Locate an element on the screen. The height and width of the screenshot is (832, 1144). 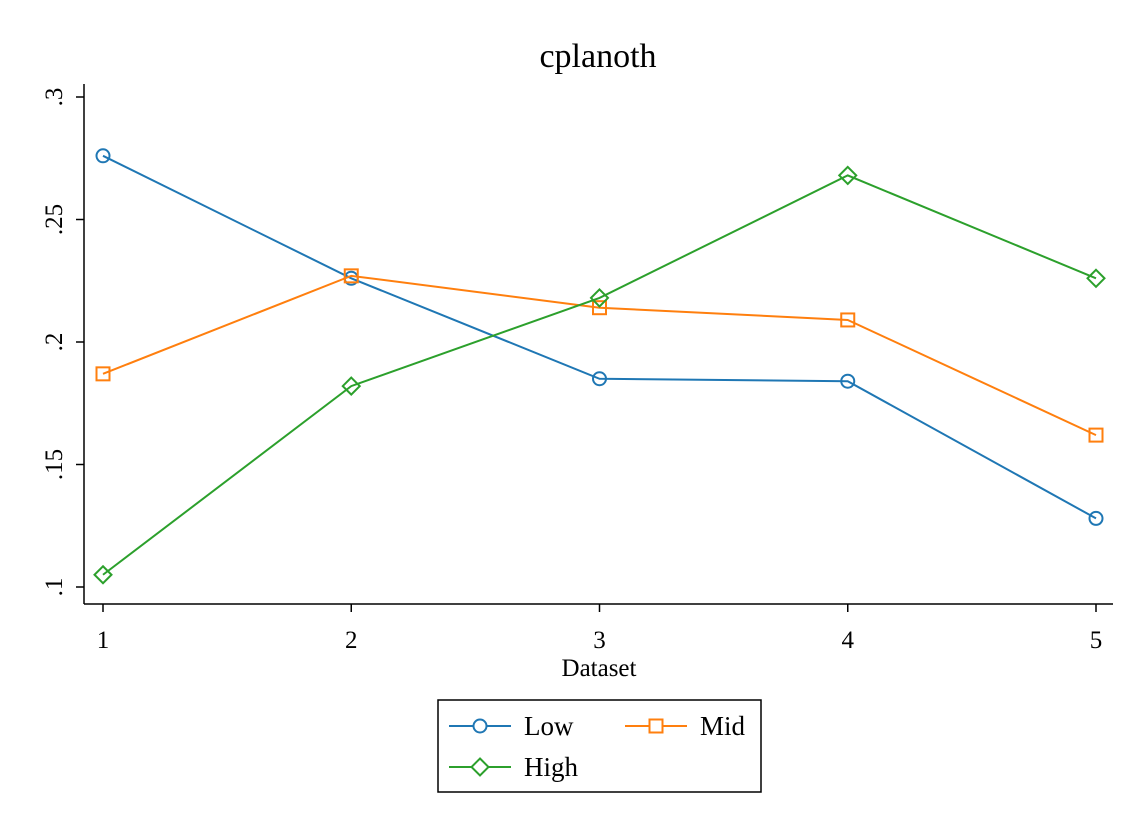
legend-marker-low is located at coordinates (480, 726).